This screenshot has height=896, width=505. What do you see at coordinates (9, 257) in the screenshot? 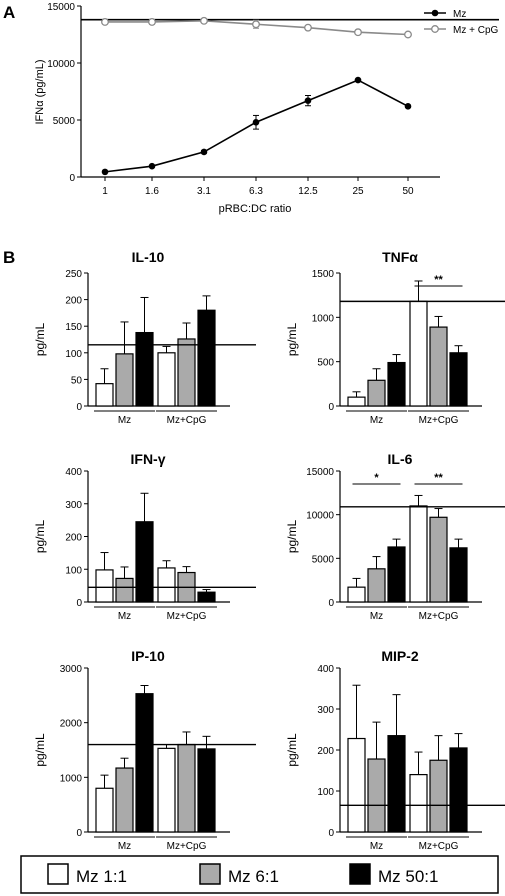
I see `panel-label-b: B` at bounding box center [9, 257].